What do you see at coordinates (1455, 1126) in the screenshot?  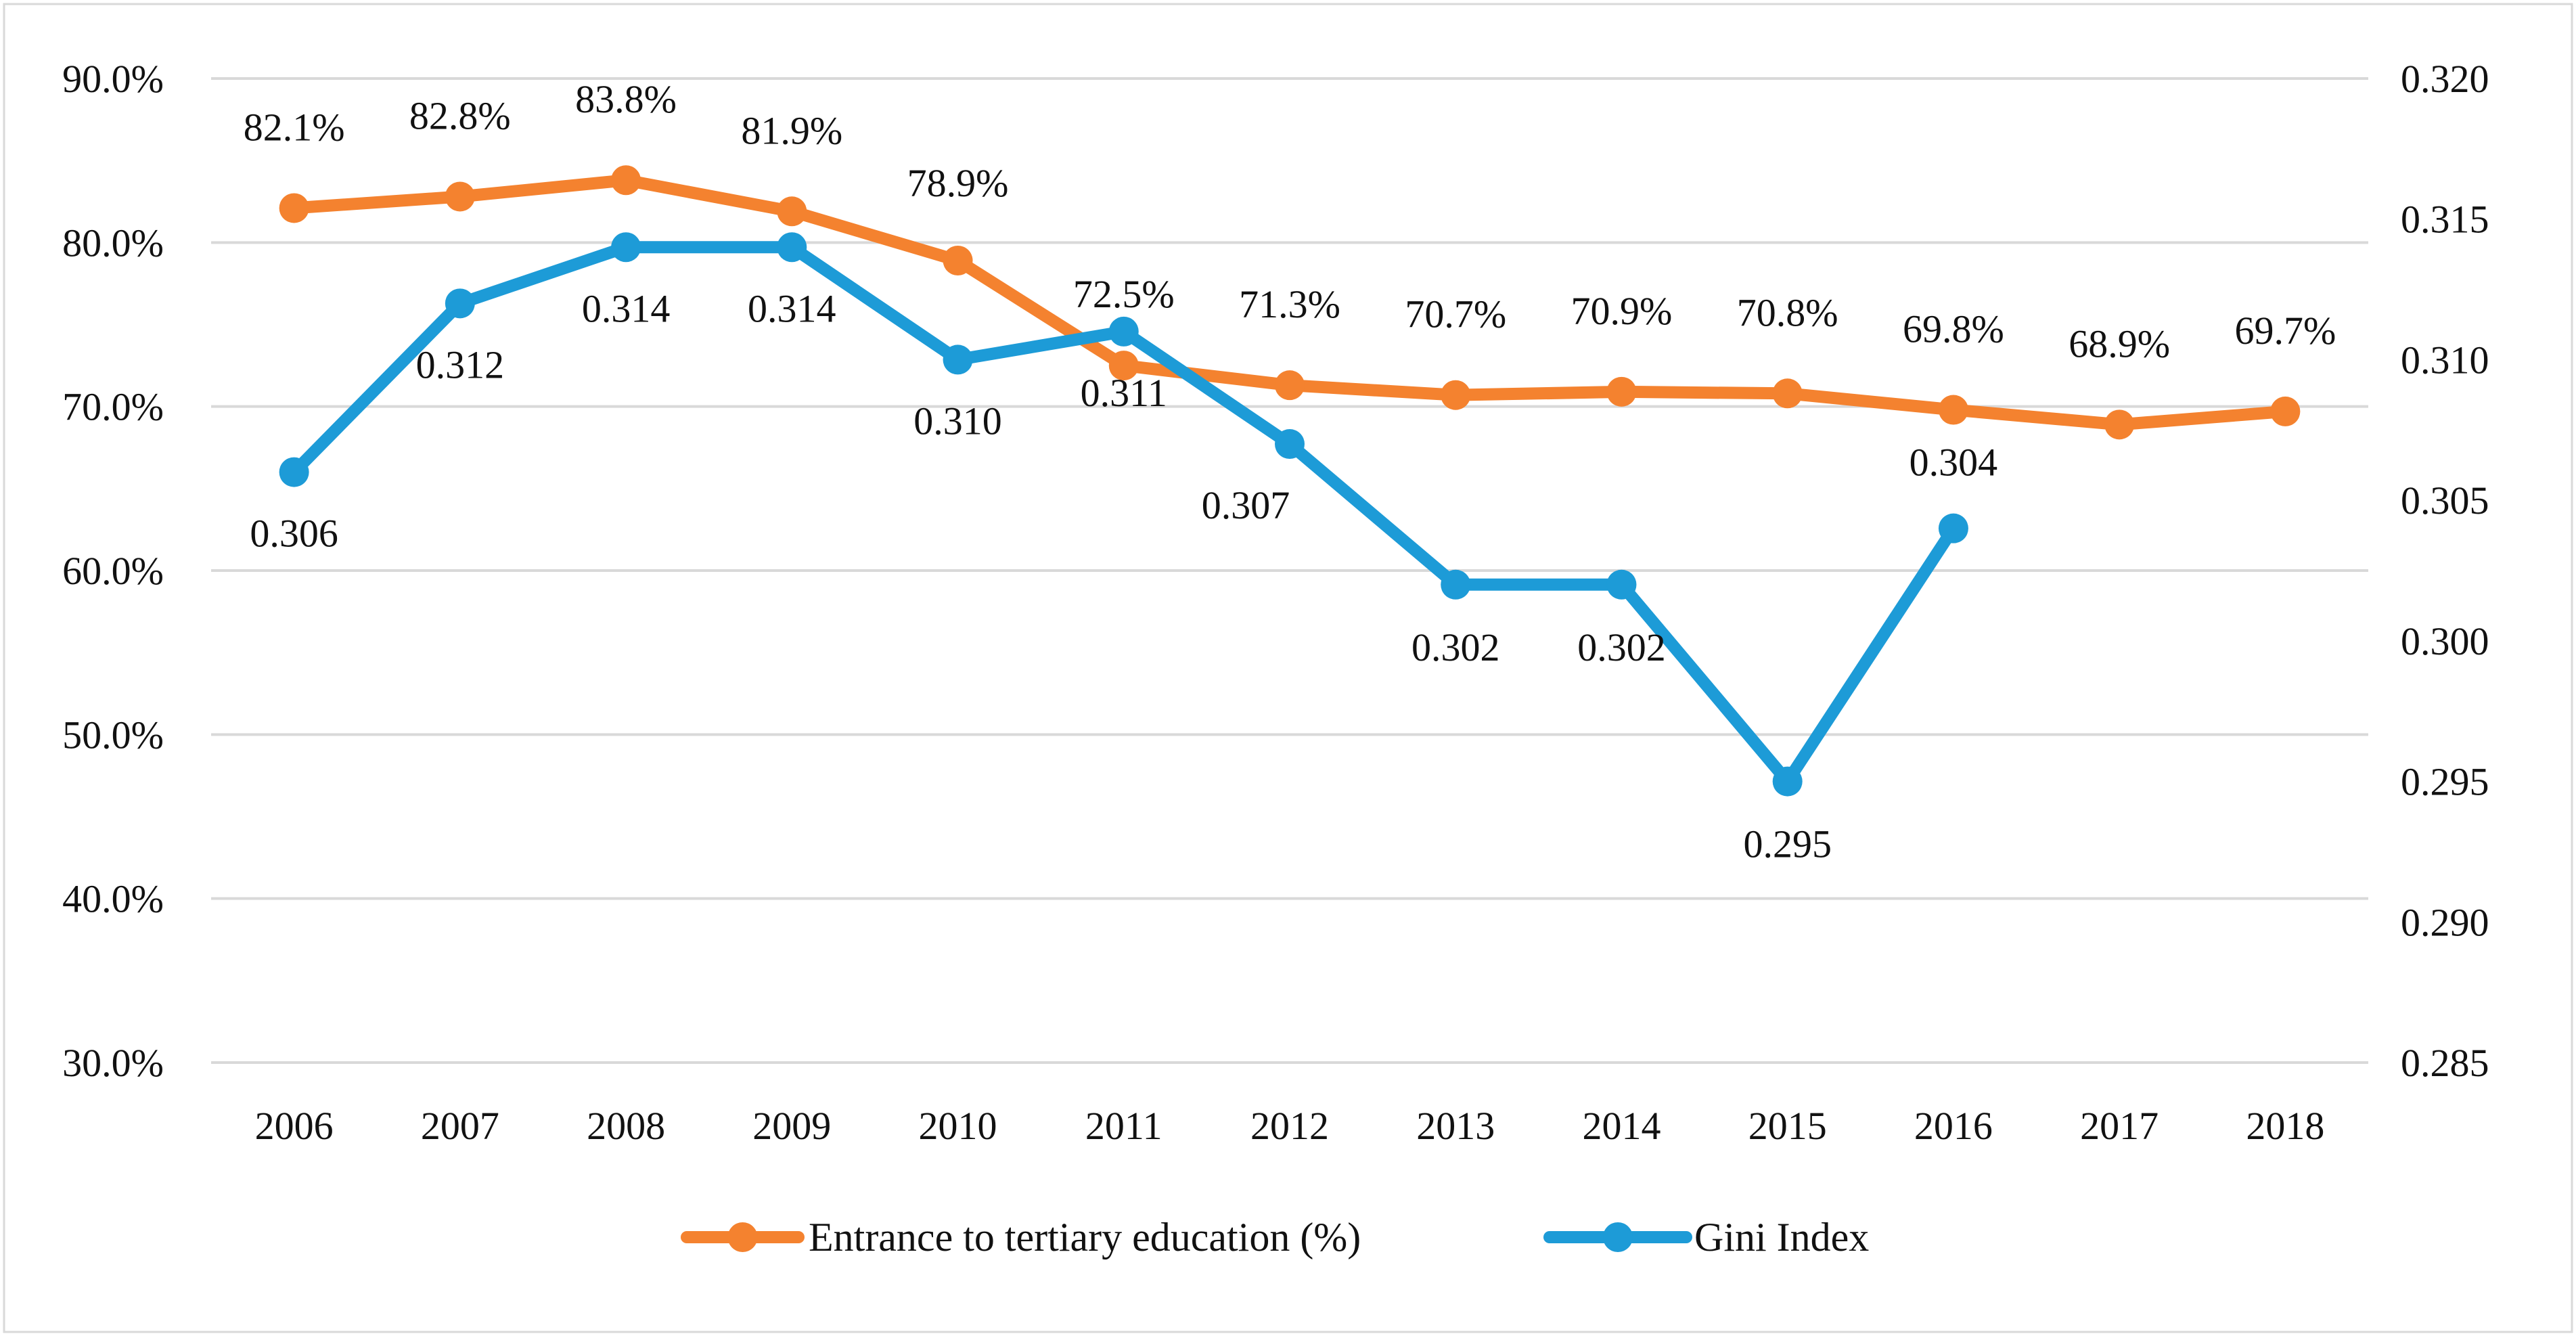 I see `x-axis-tick-label: 2013` at bounding box center [1455, 1126].